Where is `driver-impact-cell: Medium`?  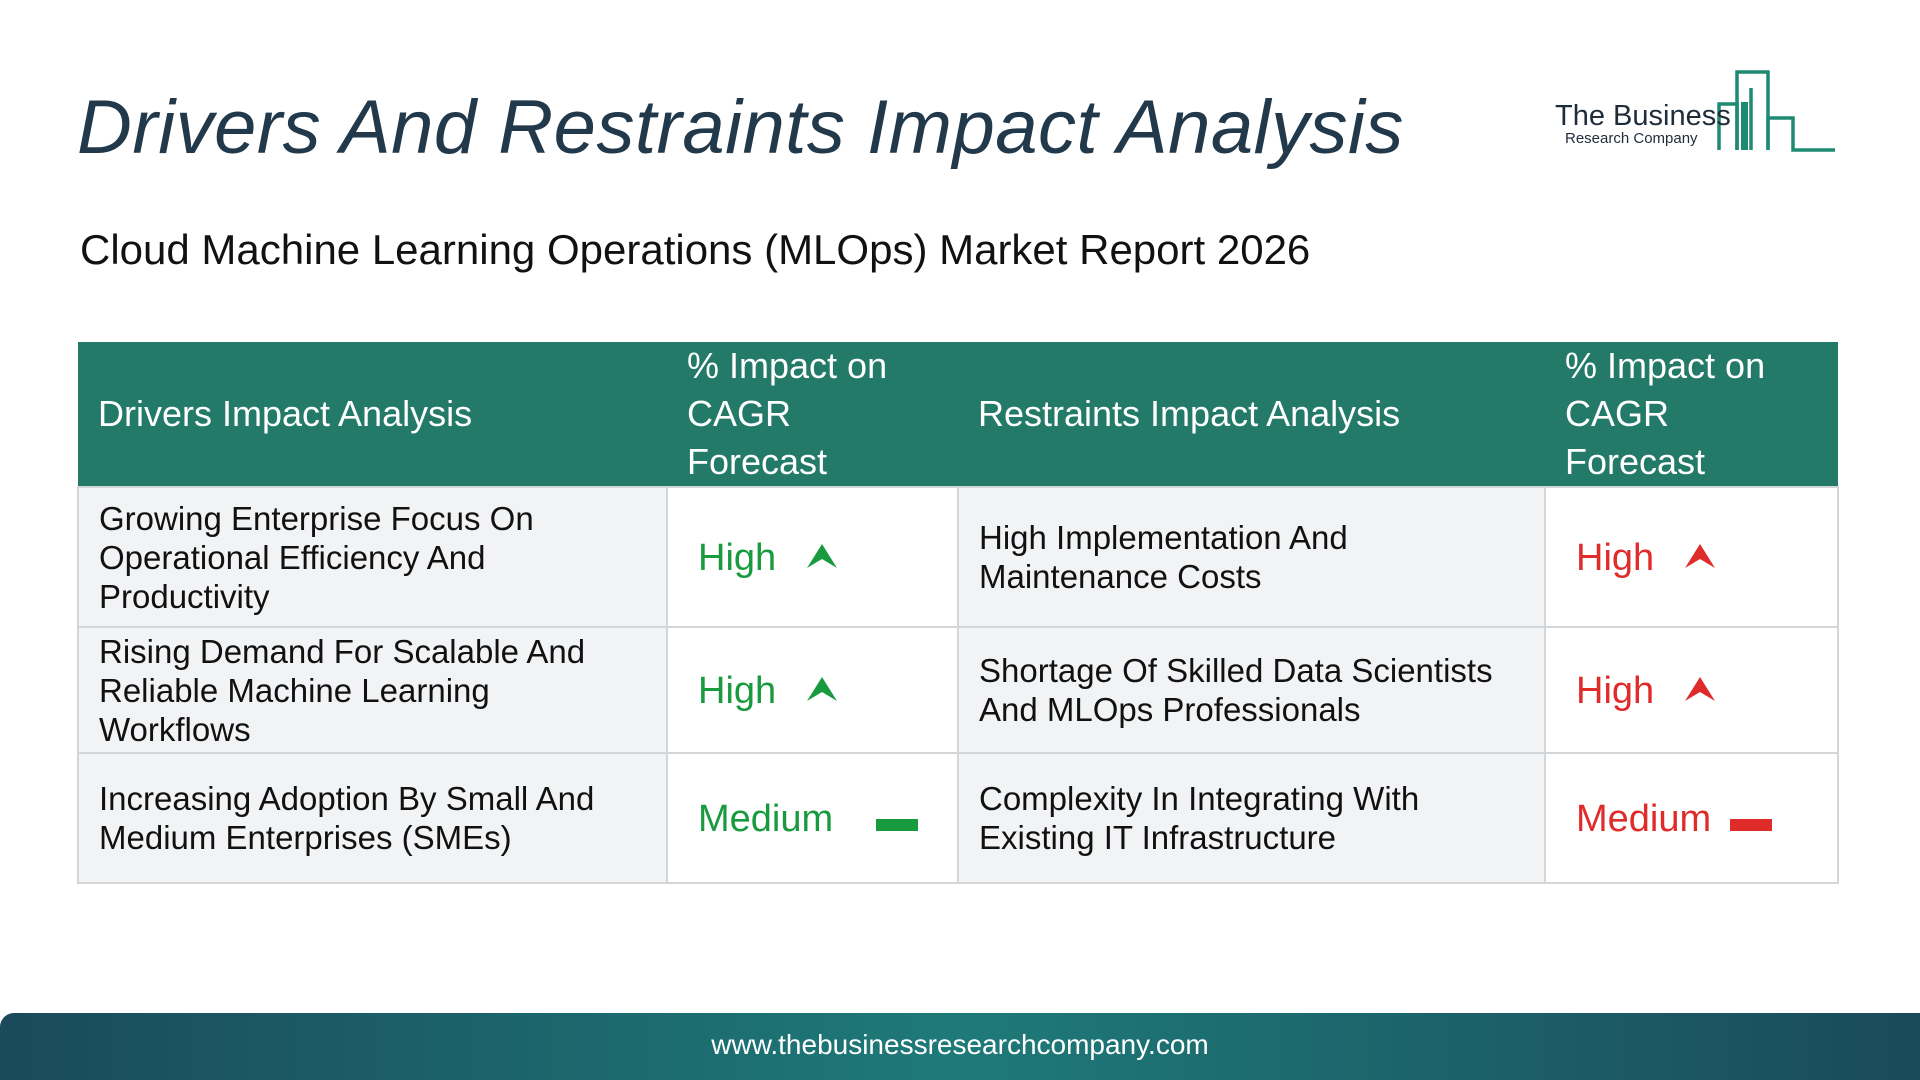 driver-impact-cell: Medium is located at coordinates (812, 818).